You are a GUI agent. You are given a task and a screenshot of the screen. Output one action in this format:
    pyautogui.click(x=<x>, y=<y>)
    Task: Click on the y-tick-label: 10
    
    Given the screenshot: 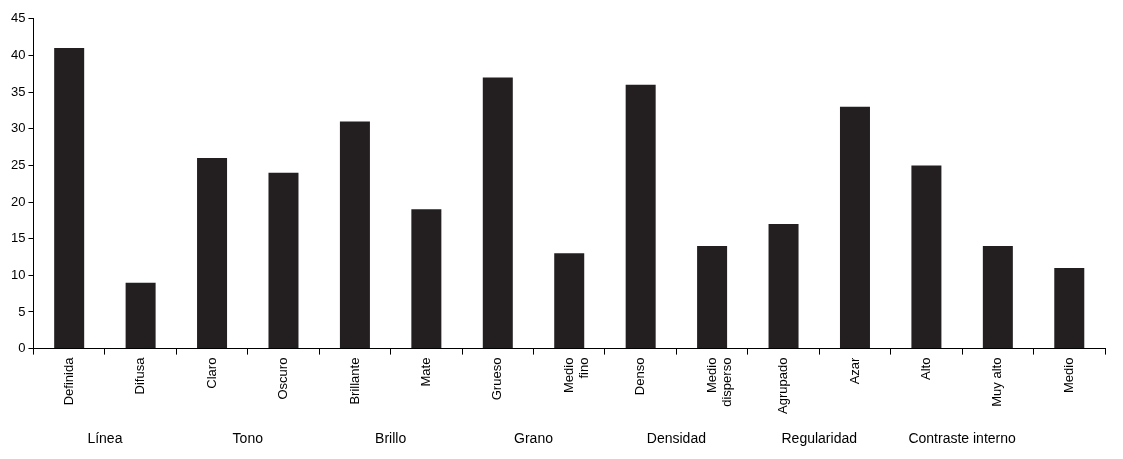 What is the action you would take?
    pyautogui.click(x=18, y=274)
    